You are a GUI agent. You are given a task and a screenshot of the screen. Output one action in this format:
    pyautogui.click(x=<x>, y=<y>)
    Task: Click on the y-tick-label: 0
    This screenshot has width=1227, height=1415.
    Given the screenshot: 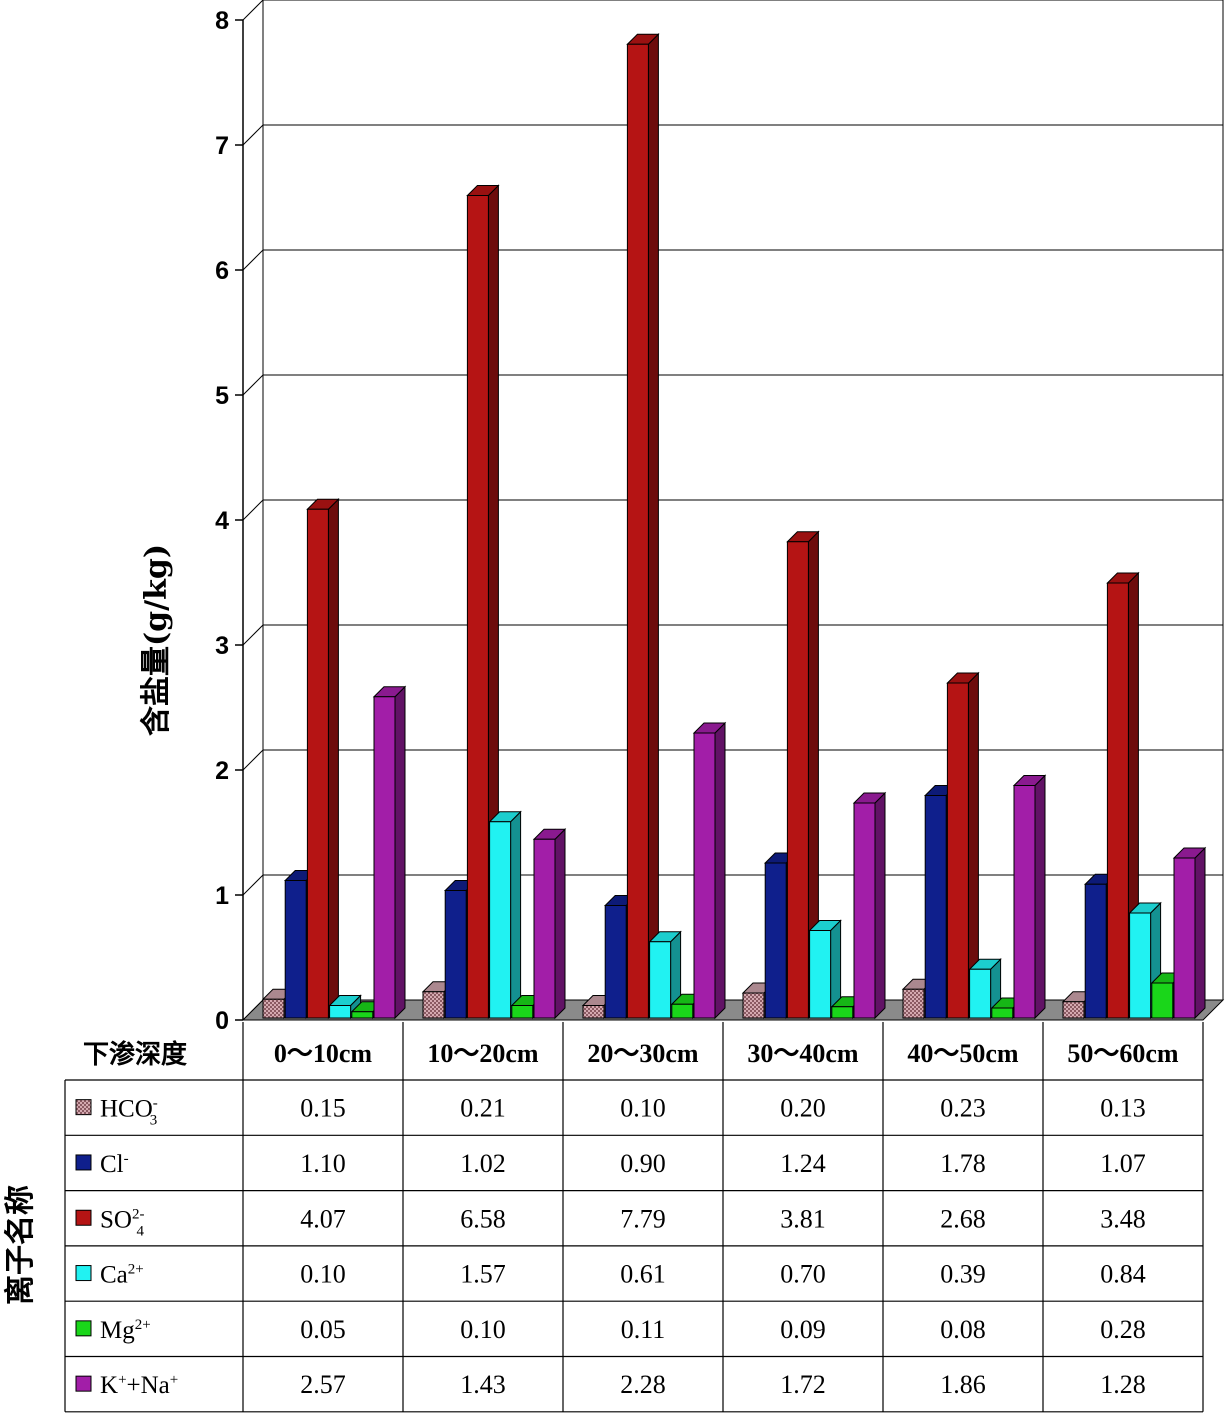 What is the action you would take?
    pyautogui.click(x=222, y=1021)
    